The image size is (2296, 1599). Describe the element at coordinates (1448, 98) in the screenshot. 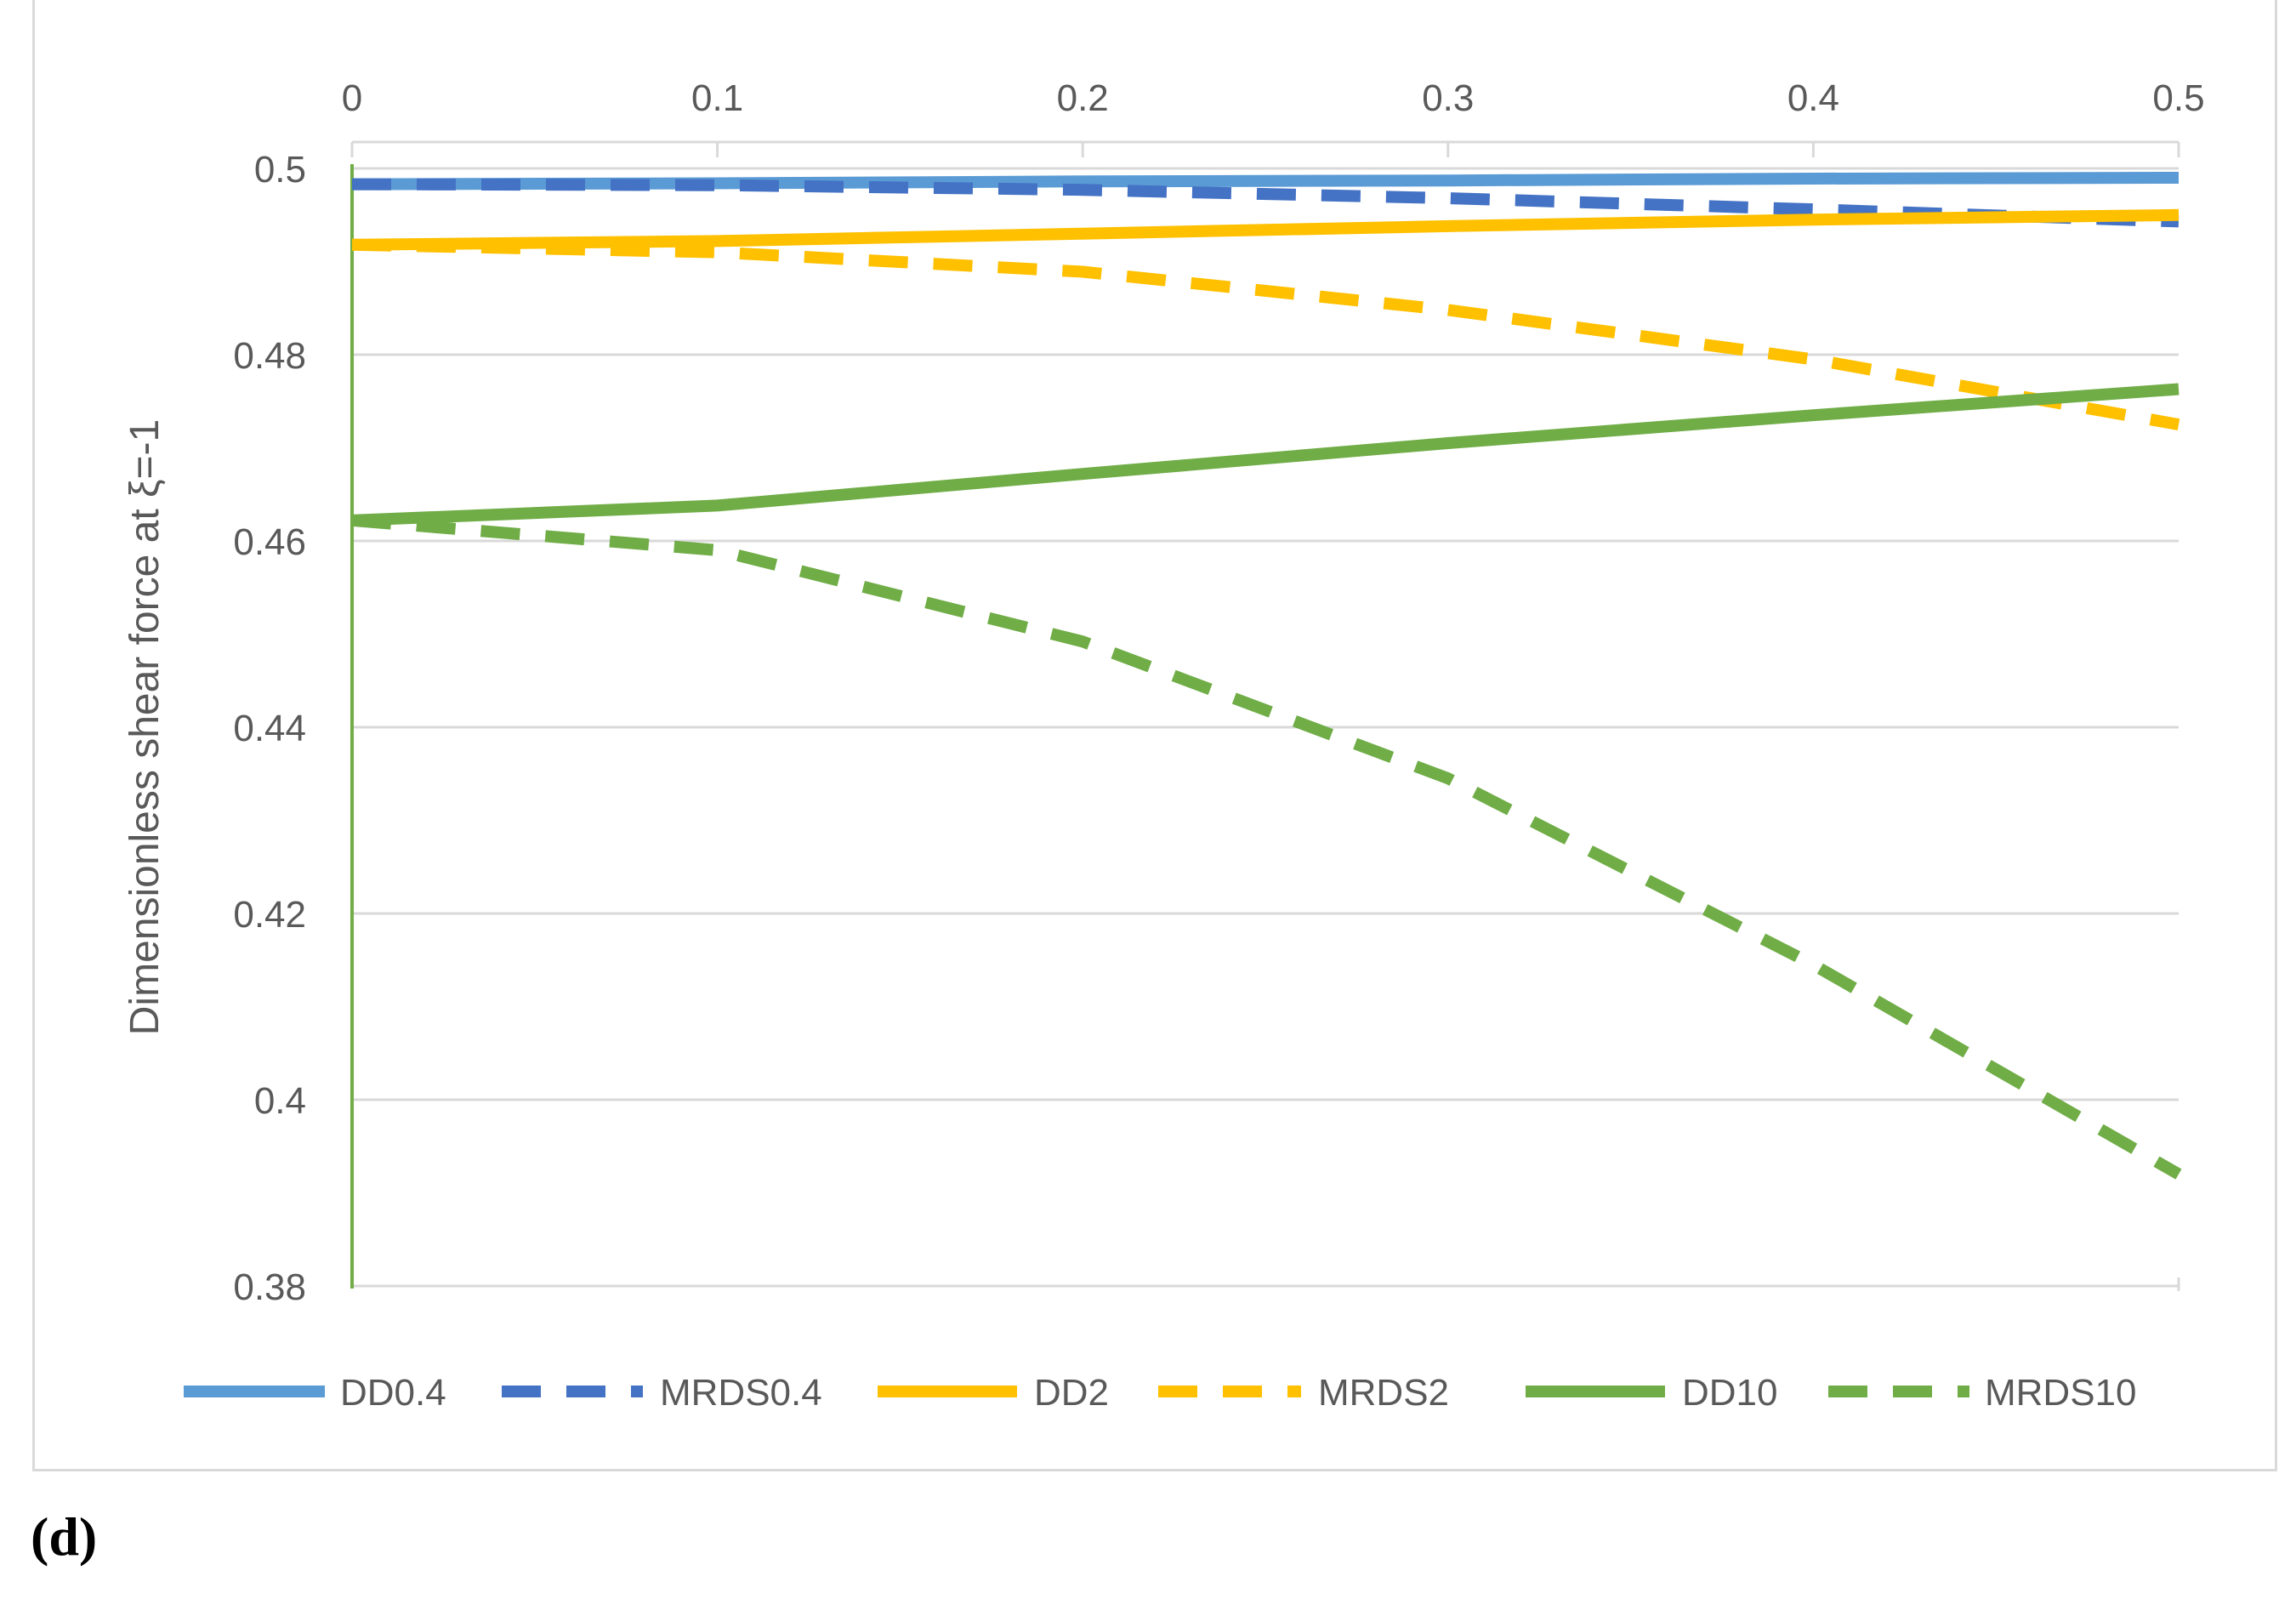

I see `x-tick-label-3: 0.3` at that location.